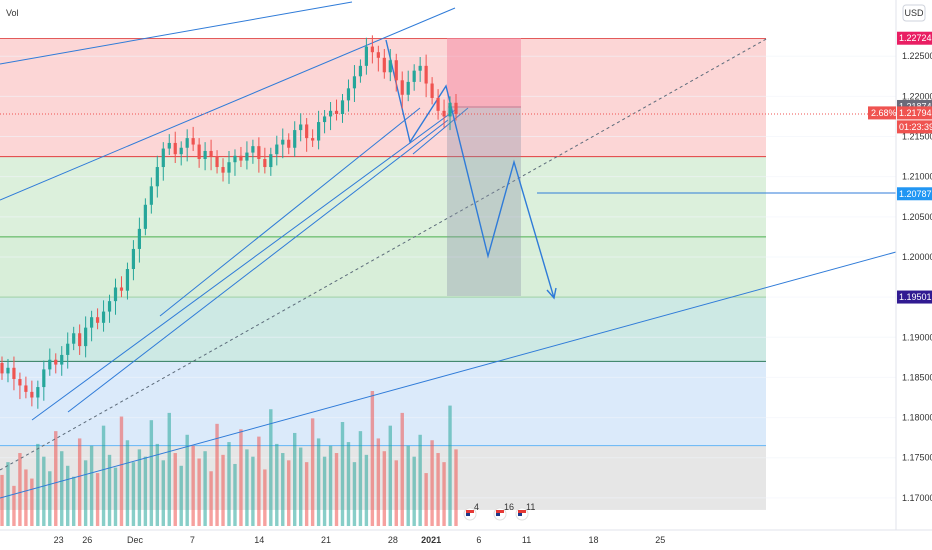 The height and width of the screenshot is (550, 932). I want to click on time-axis-background, so click(466, 540).